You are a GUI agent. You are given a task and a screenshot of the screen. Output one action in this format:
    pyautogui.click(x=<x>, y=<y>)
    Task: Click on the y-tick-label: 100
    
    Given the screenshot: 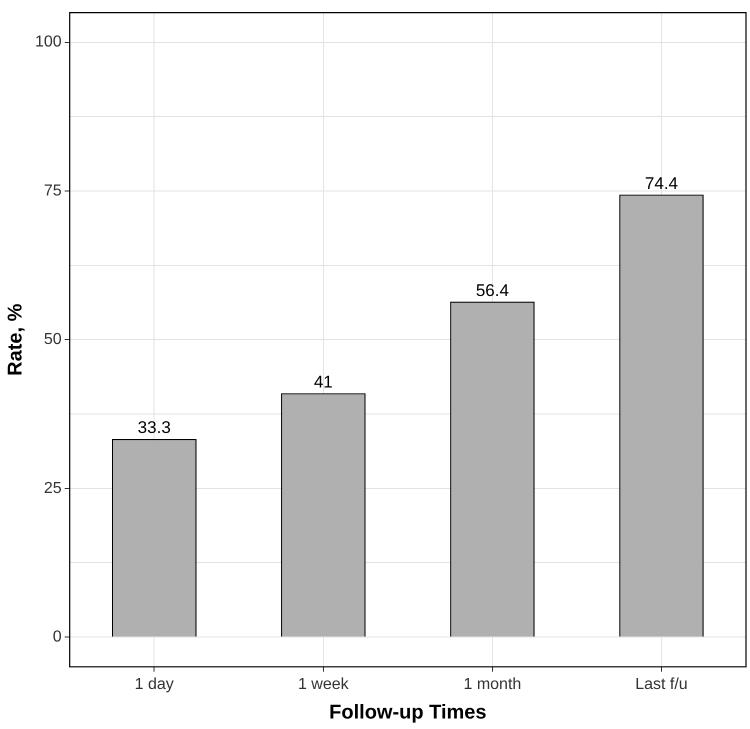 What is the action you would take?
    pyautogui.click(x=48, y=42)
    